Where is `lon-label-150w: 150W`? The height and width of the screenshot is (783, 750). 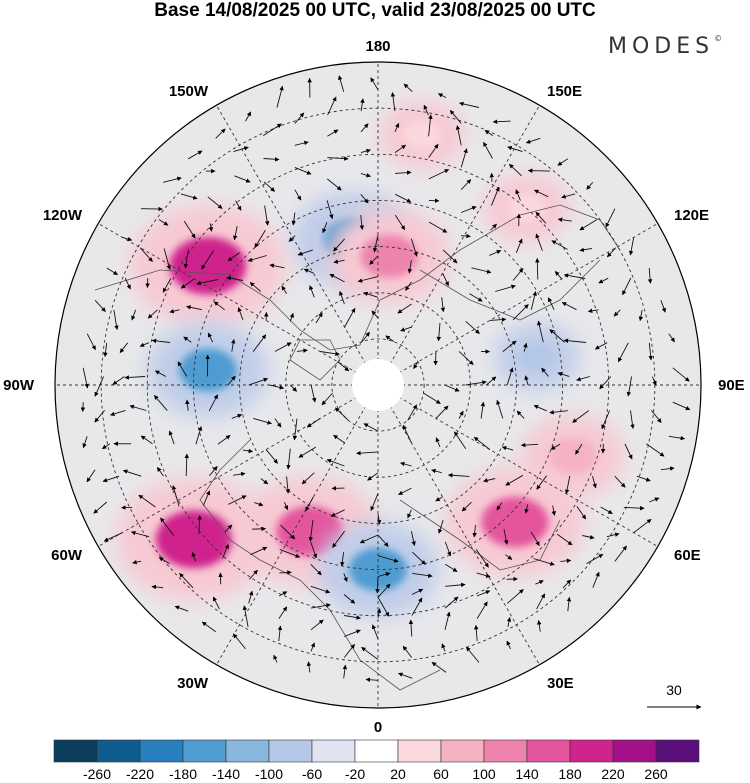 lon-label-150w: 150W is located at coordinates (189, 91).